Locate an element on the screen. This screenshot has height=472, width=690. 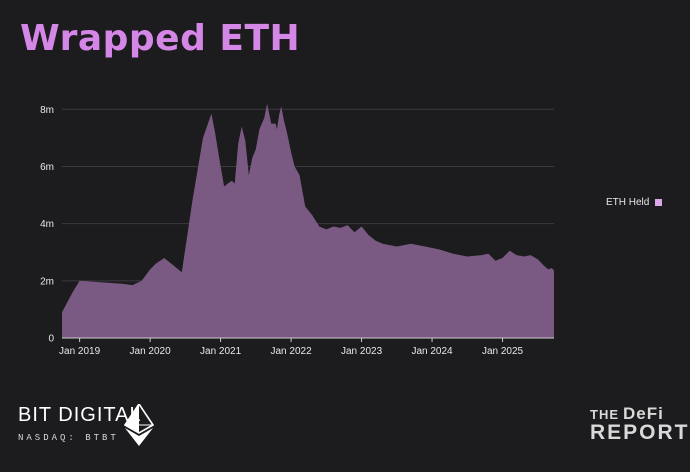
ethereum-icon is located at coordinates (139, 425).